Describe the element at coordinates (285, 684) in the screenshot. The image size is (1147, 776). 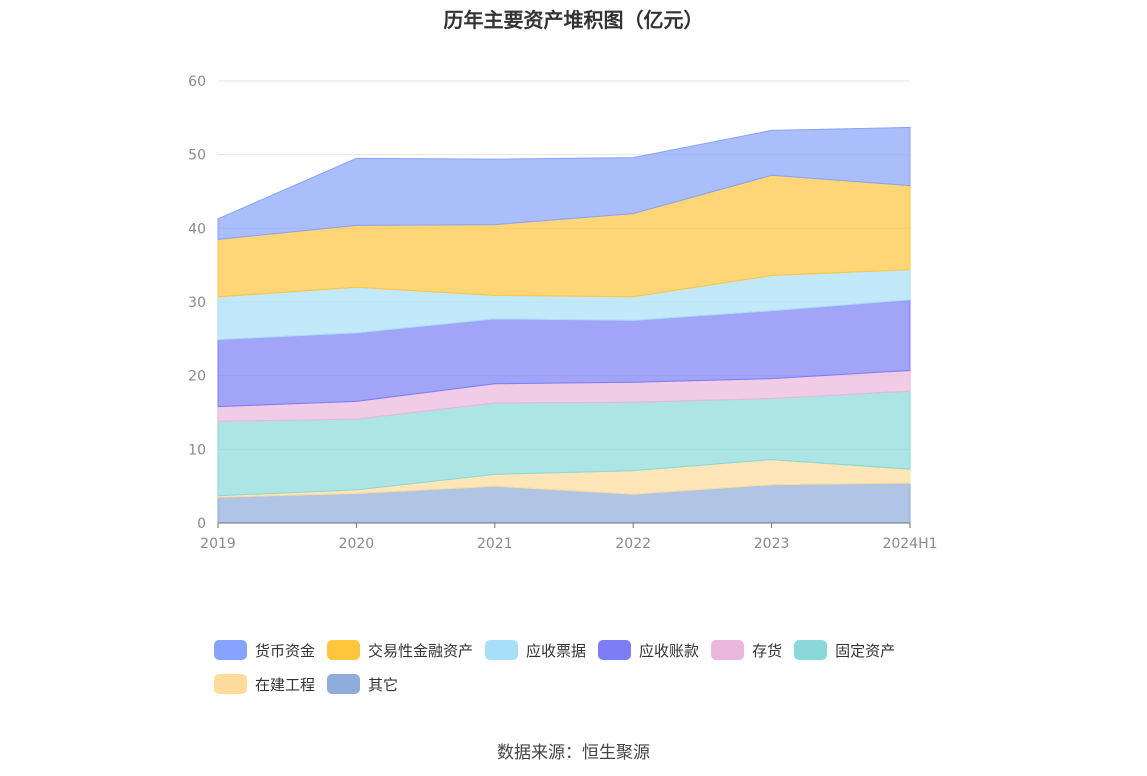
I see `legend-label: 在建工程` at that location.